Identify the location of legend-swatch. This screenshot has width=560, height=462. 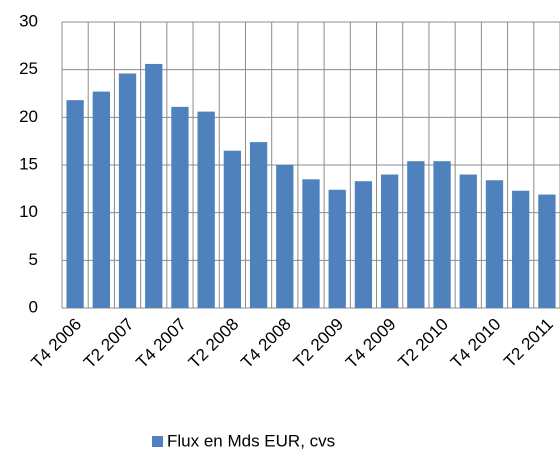
(157, 441).